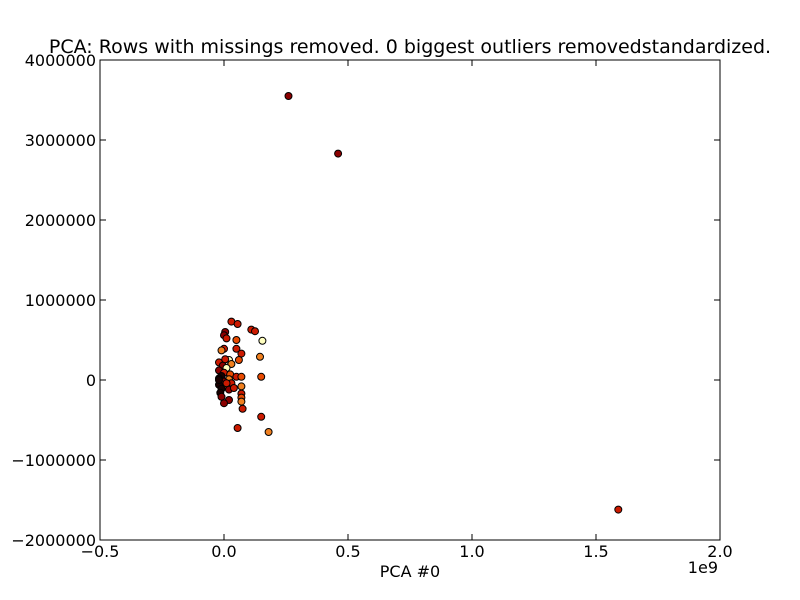 The width and height of the screenshot is (800, 600). I want to click on x-tick-label: 1.5, so click(595, 551).